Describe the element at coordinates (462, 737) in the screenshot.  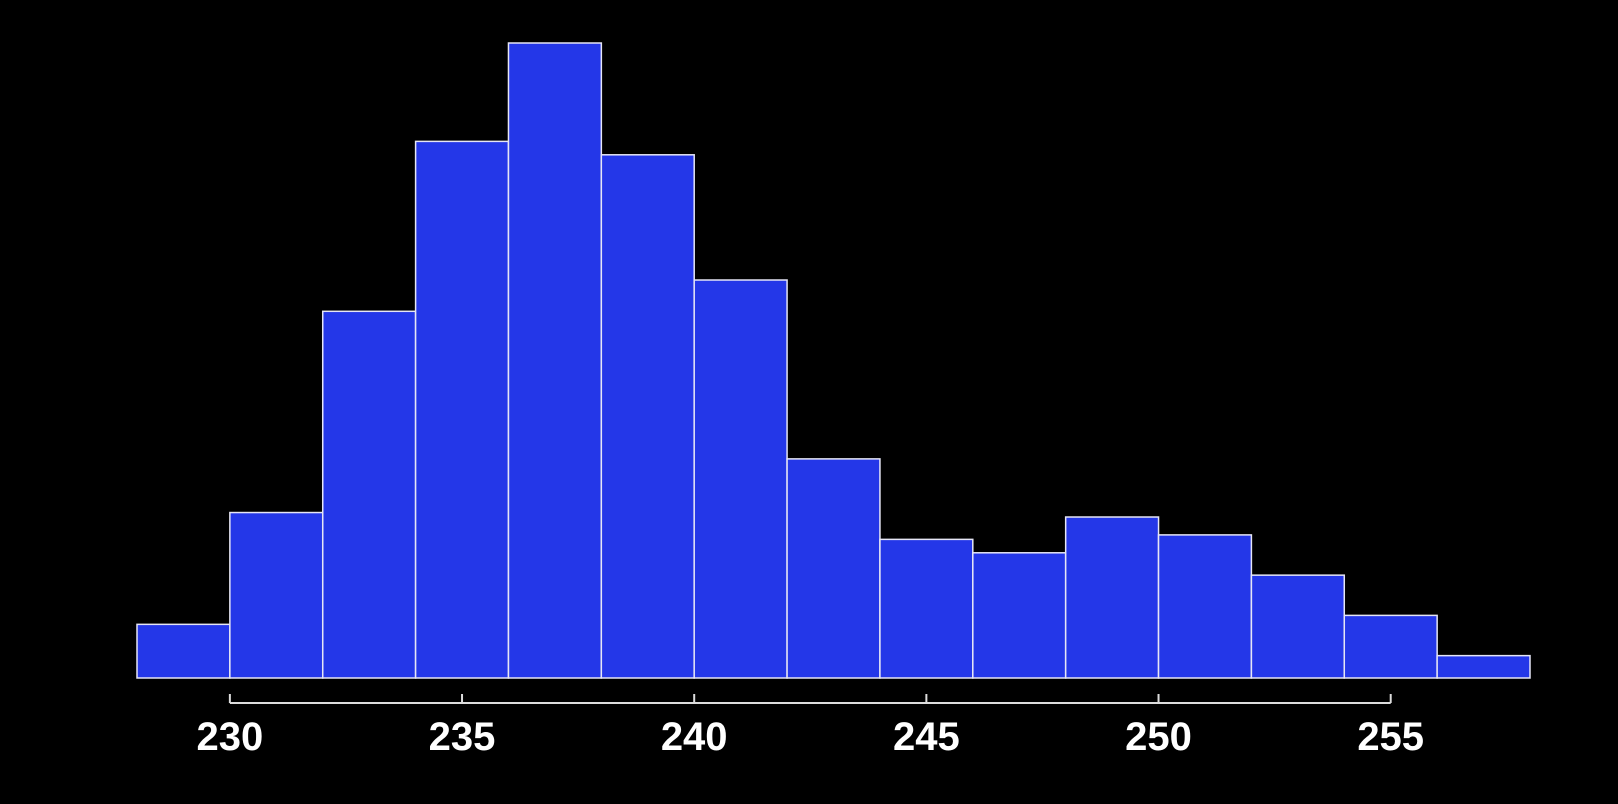
I see `x-tick-label-235: 235` at that location.